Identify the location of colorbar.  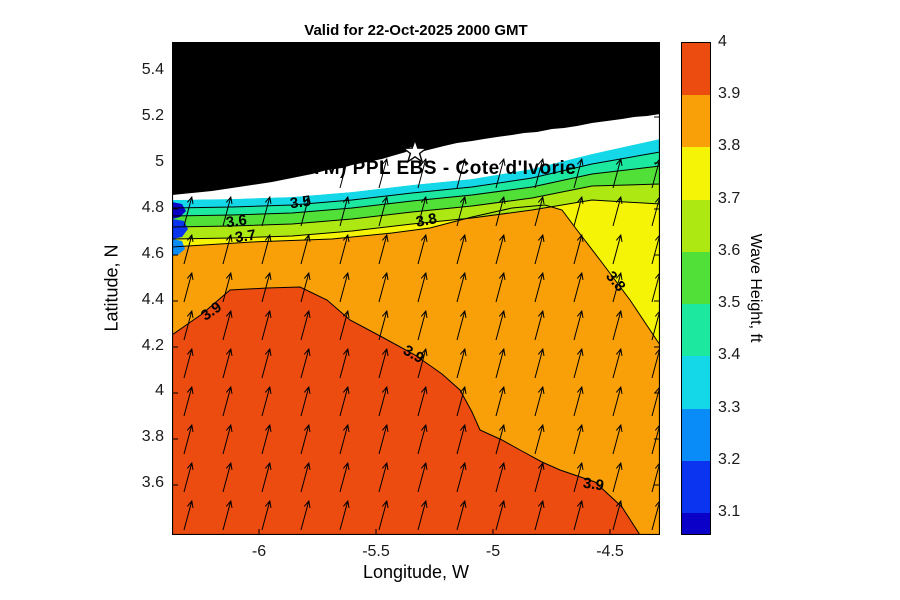
(696, 288).